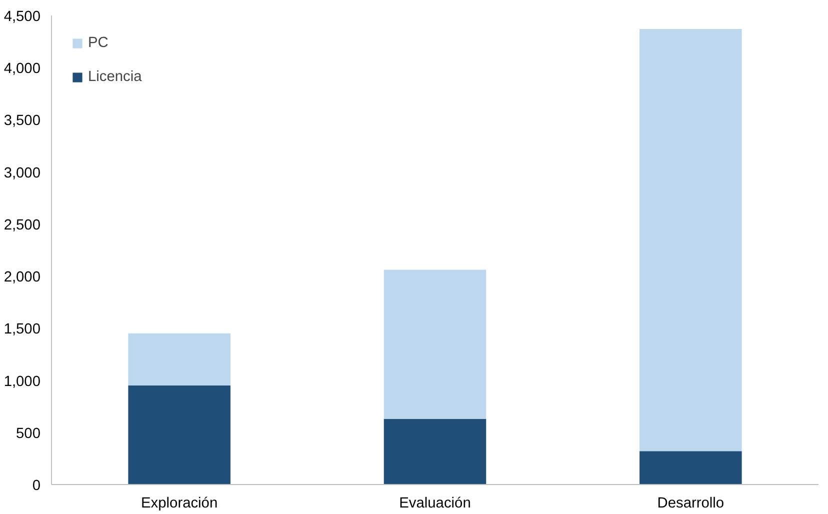 Image resolution: width=828 pixels, height=514 pixels. Describe the element at coordinates (22, 225) in the screenshot. I see `y-tick-label: 2,500` at that location.